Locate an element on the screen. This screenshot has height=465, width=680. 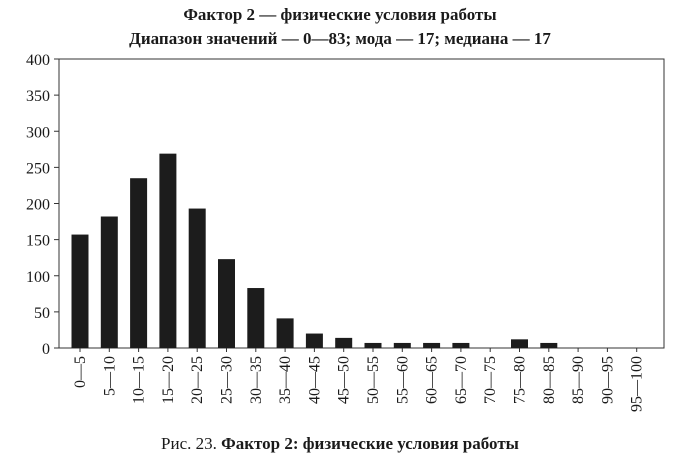
y-tick-label: 150 is located at coordinates (38, 241).